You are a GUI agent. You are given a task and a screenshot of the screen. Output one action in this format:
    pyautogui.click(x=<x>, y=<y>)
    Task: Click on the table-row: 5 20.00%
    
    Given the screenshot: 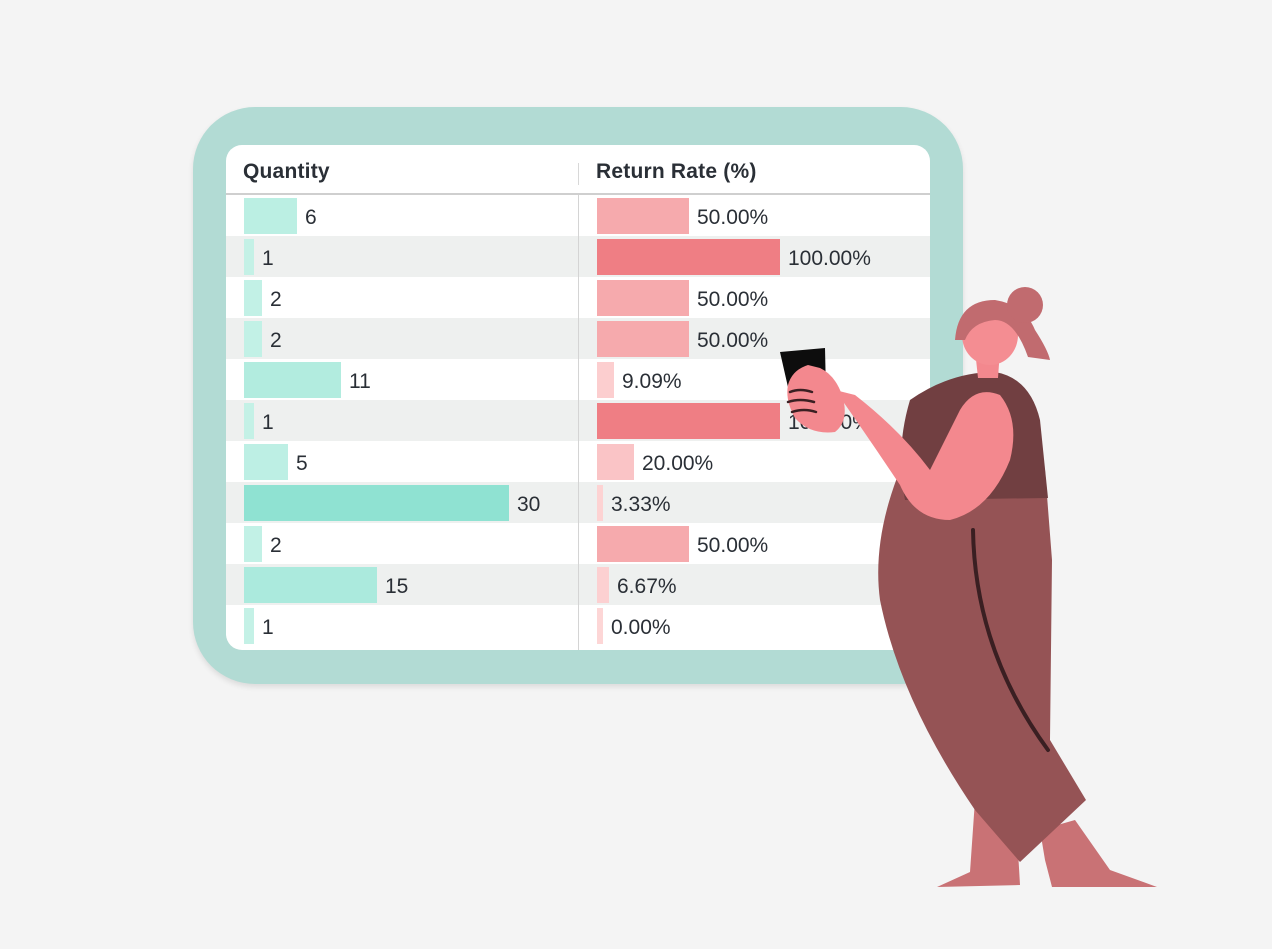 What is the action you would take?
    pyautogui.click(x=578, y=461)
    